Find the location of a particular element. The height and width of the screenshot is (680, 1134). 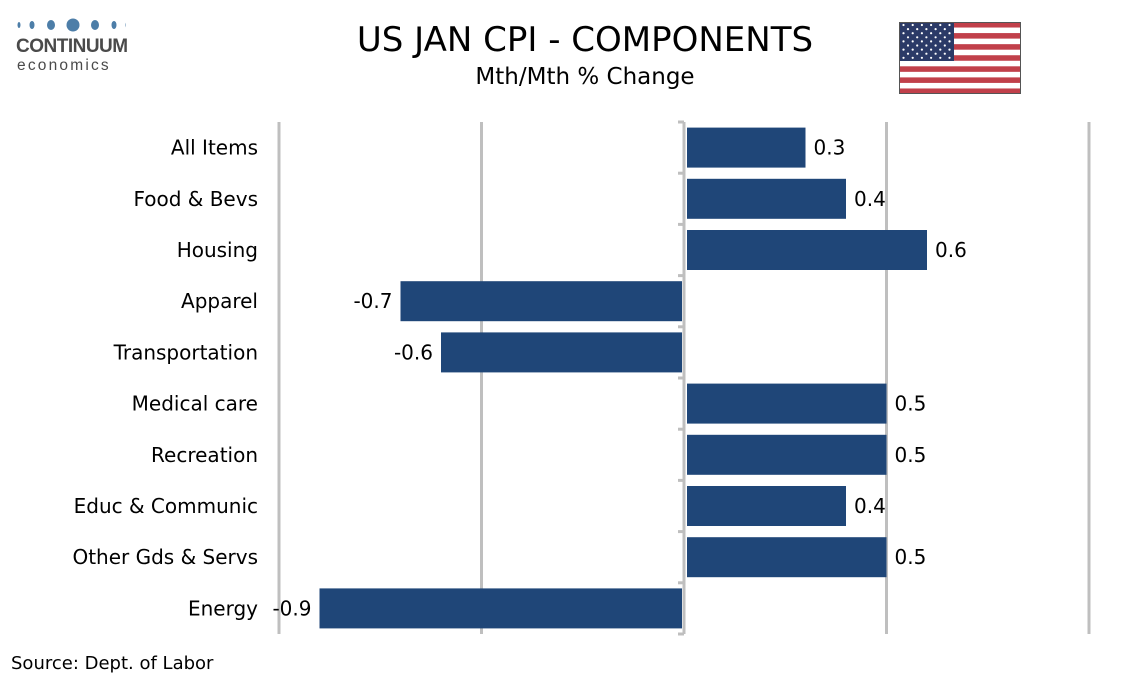

zero-axis is located at coordinates (682, 378).